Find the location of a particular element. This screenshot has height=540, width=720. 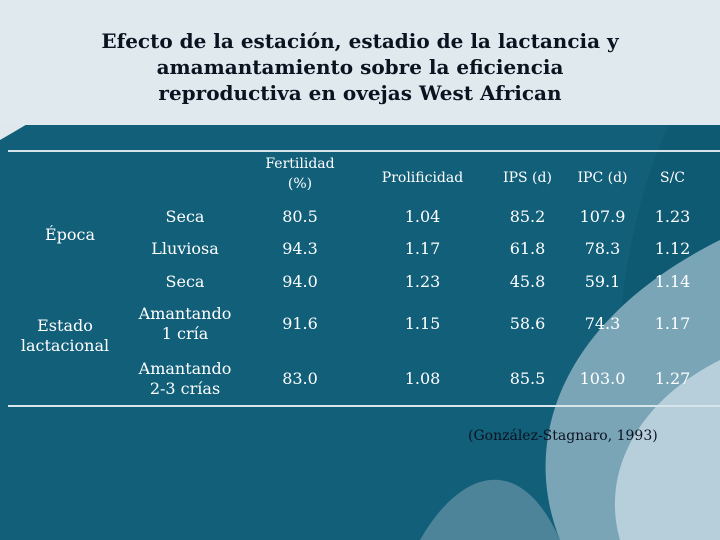

row-3-ips: 45.8 is located at coordinates (527, 281).